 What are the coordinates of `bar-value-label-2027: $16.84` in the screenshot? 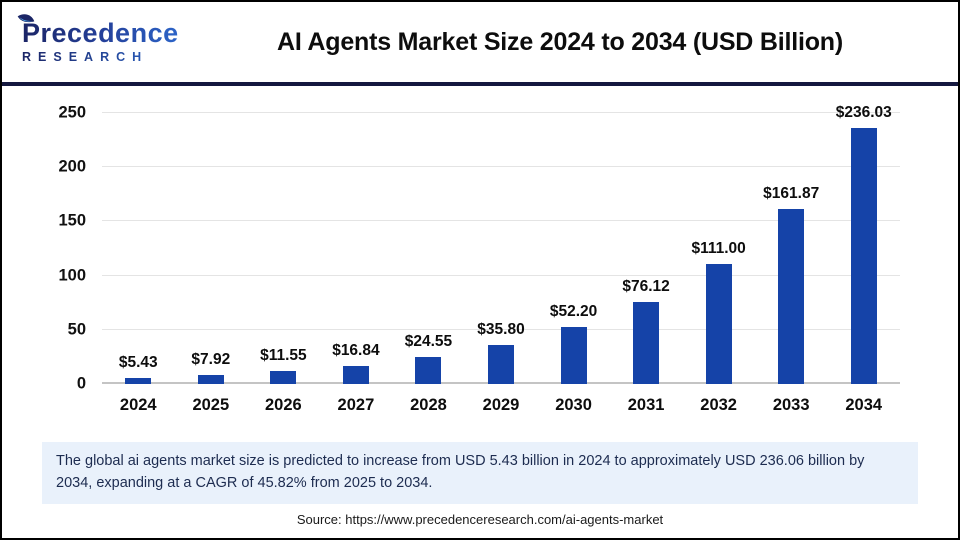 It's located at (356, 350).